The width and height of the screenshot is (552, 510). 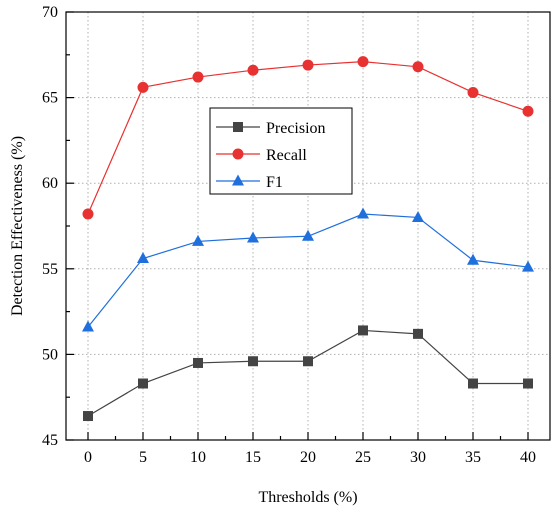 What do you see at coordinates (50, 183) in the screenshot?
I see `y-tick-label: 60` at bounding box center [50, 183].